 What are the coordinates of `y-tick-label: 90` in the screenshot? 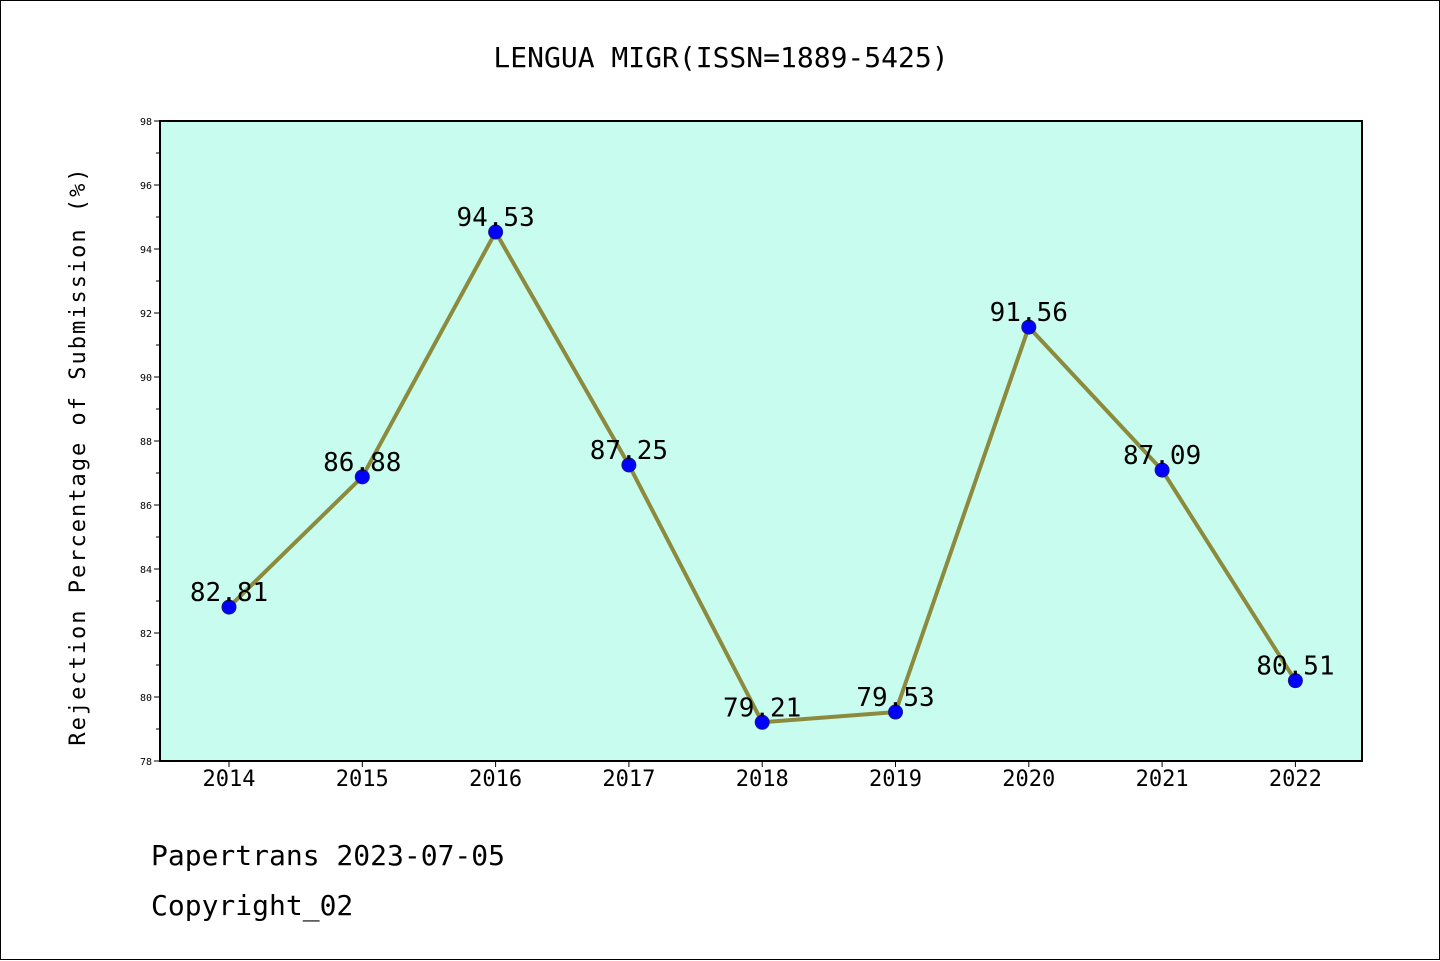 It's located at (146, 378).